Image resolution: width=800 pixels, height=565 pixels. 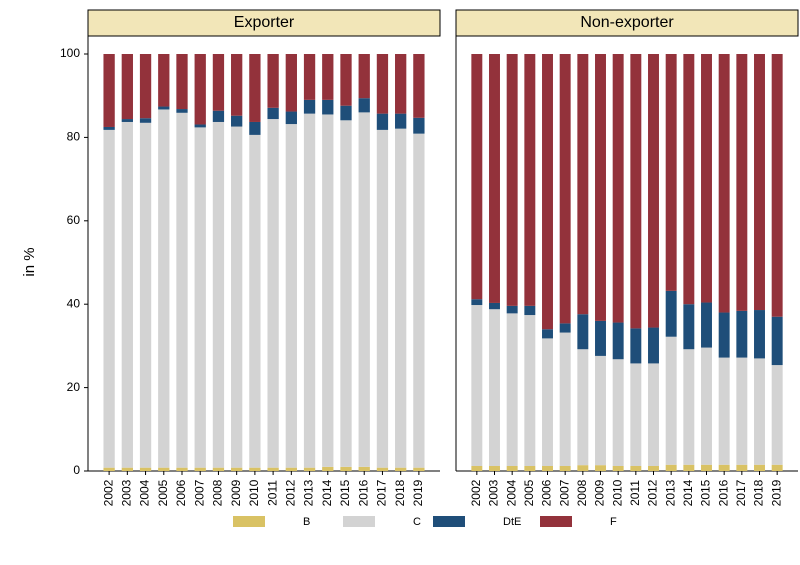 What do you see at coordinates (236, 492) in the screenshot?
I see `x-tick-label: 2009` at bounding box center [236, 492].